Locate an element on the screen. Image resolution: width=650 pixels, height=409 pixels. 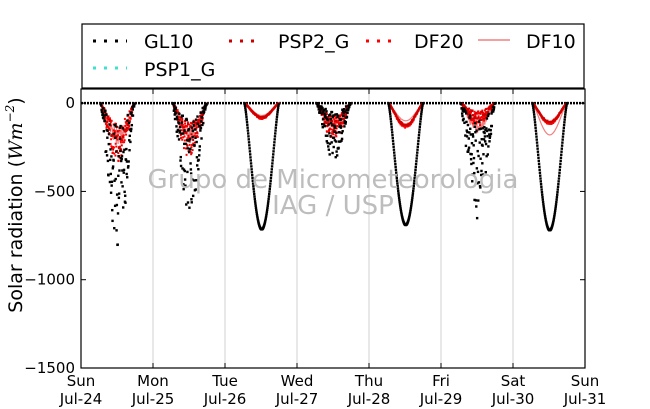
legend: GL10 PSP2_G DF20 DF10 PSP1_G is located at coordinates (333, 56).